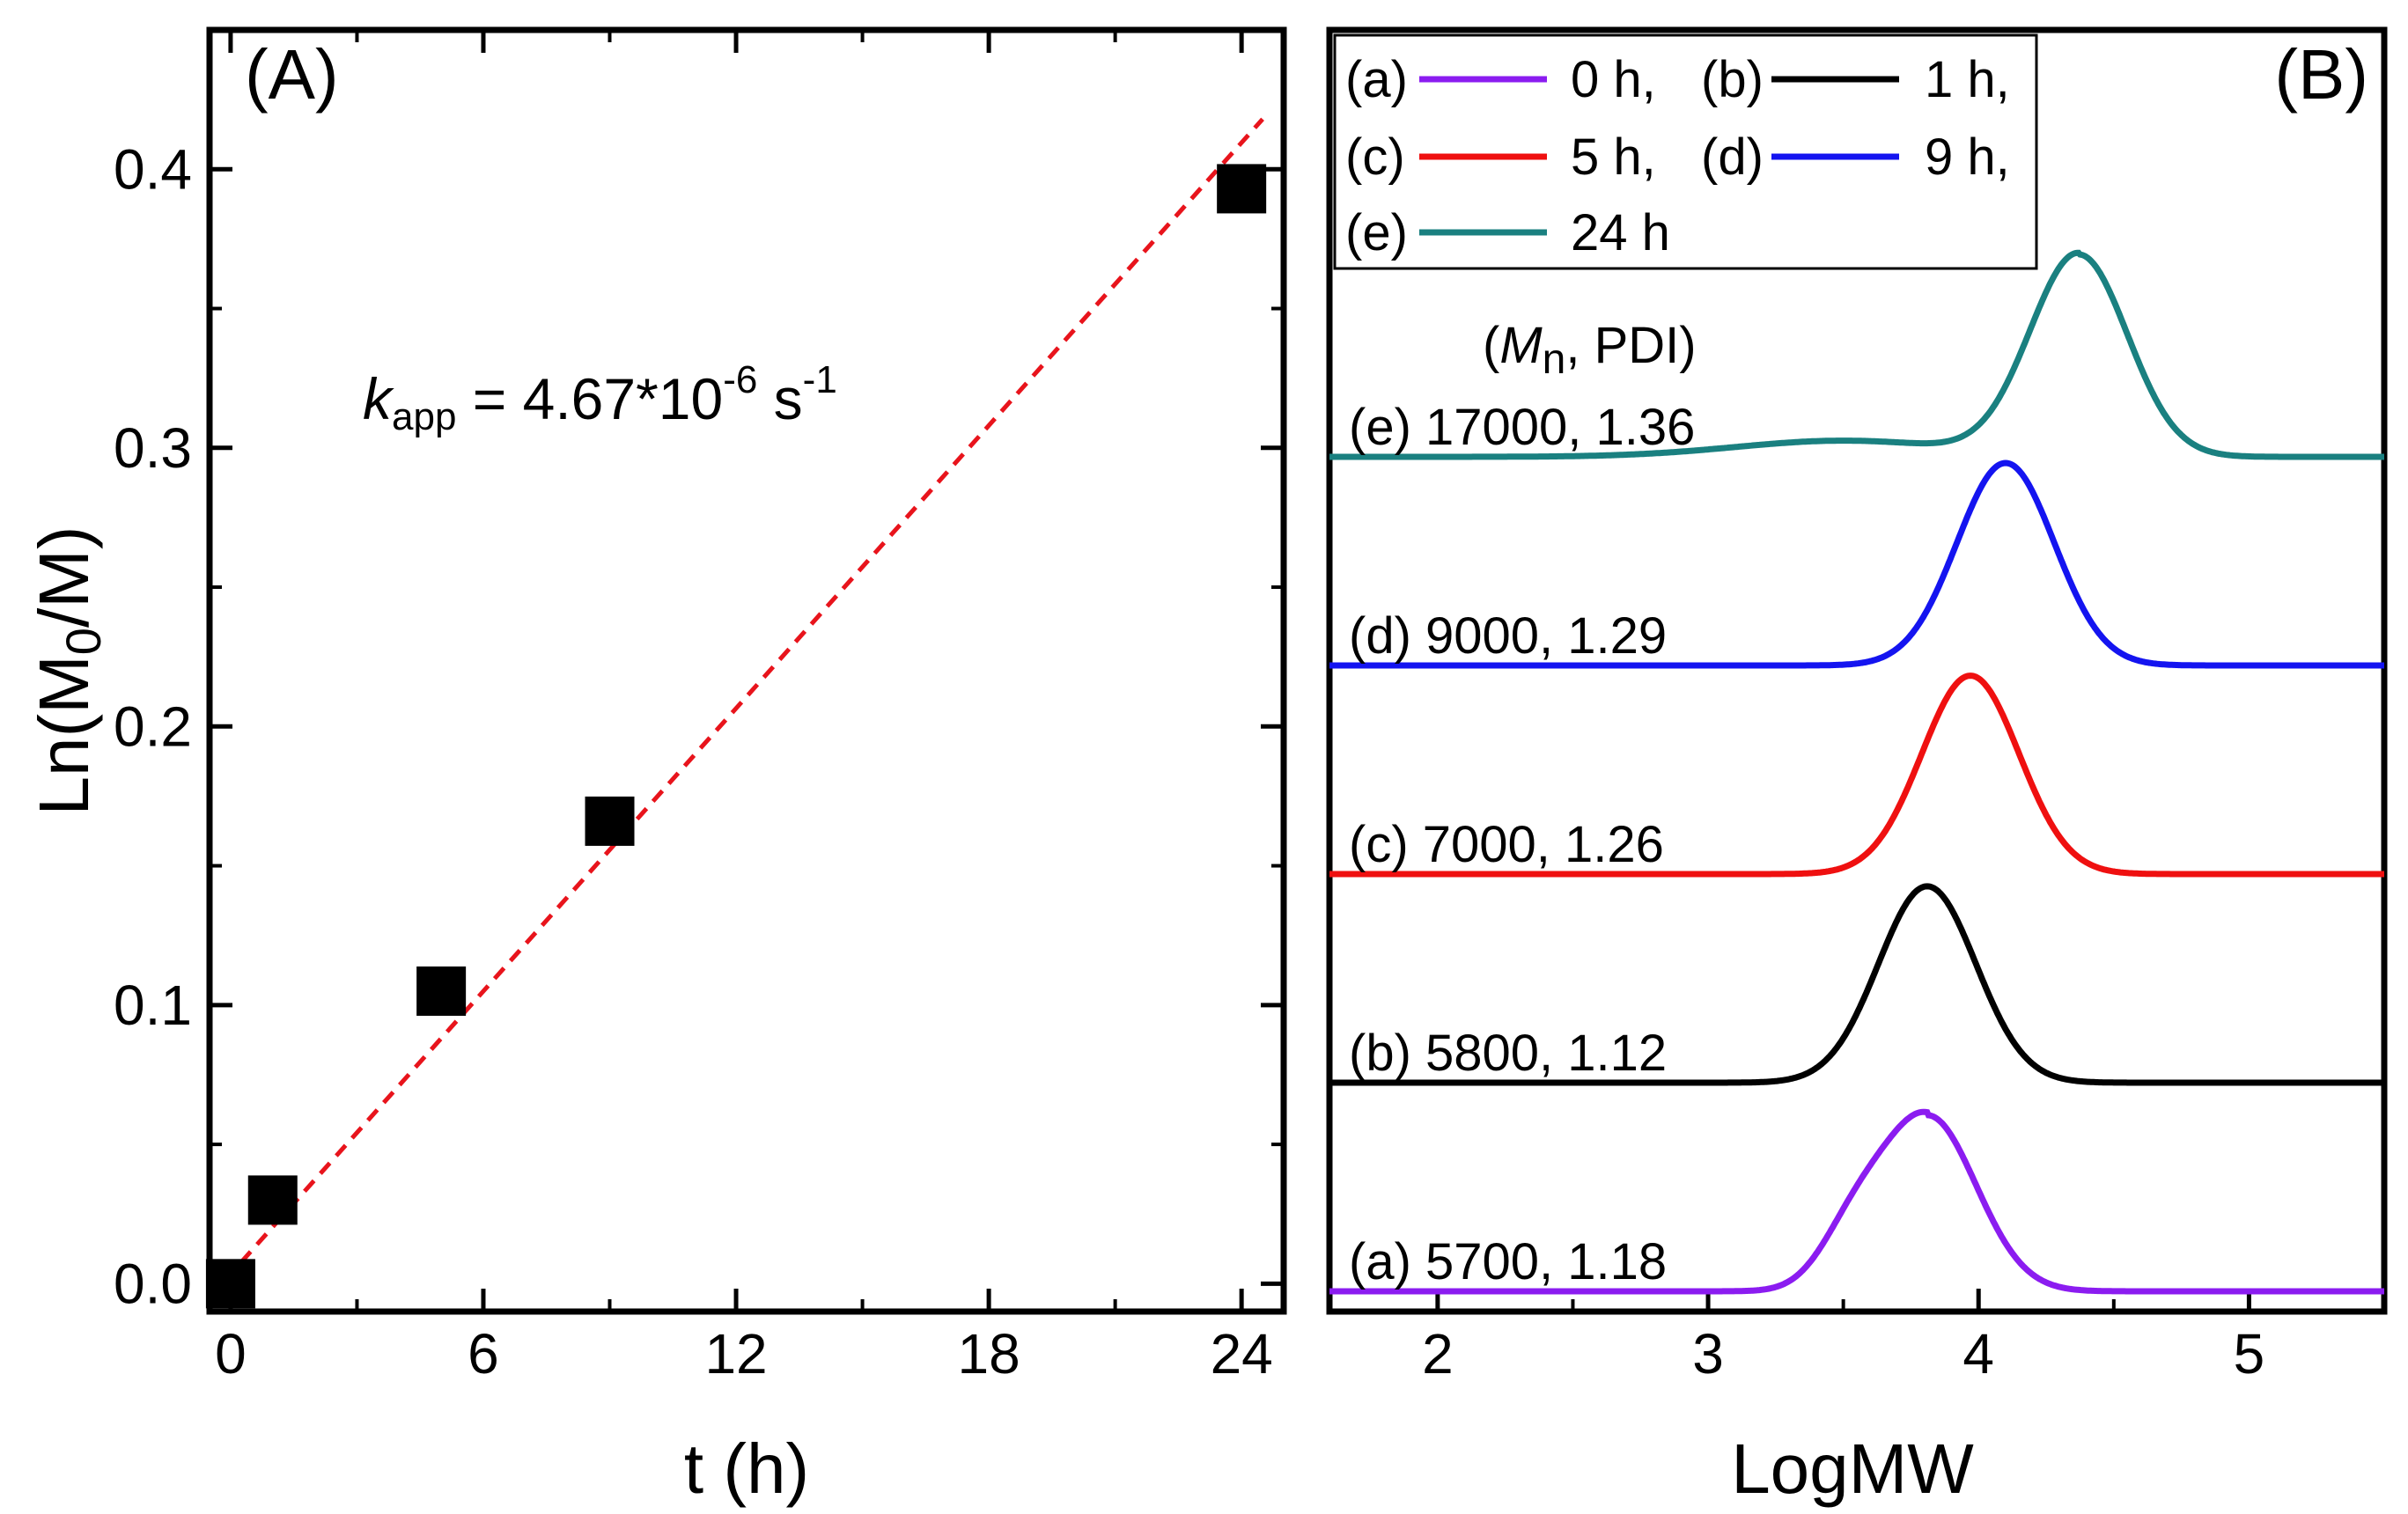  What do you see at coordinates (64, 577) in the screenshot?
I see `y-title-part-2: /M)` at bounding box center [64, 577].